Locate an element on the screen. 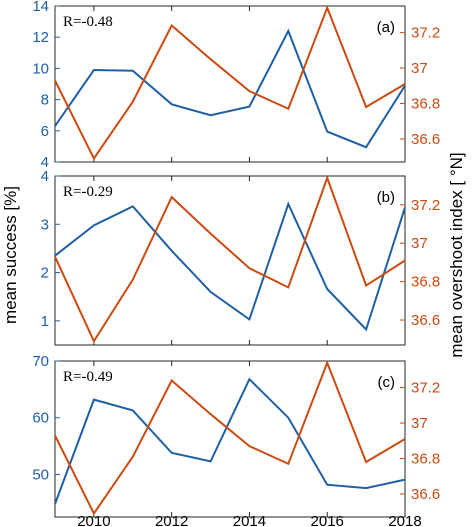  right-axis-label: mean overshoot index [ °N] is located at coordinates (456, 254).